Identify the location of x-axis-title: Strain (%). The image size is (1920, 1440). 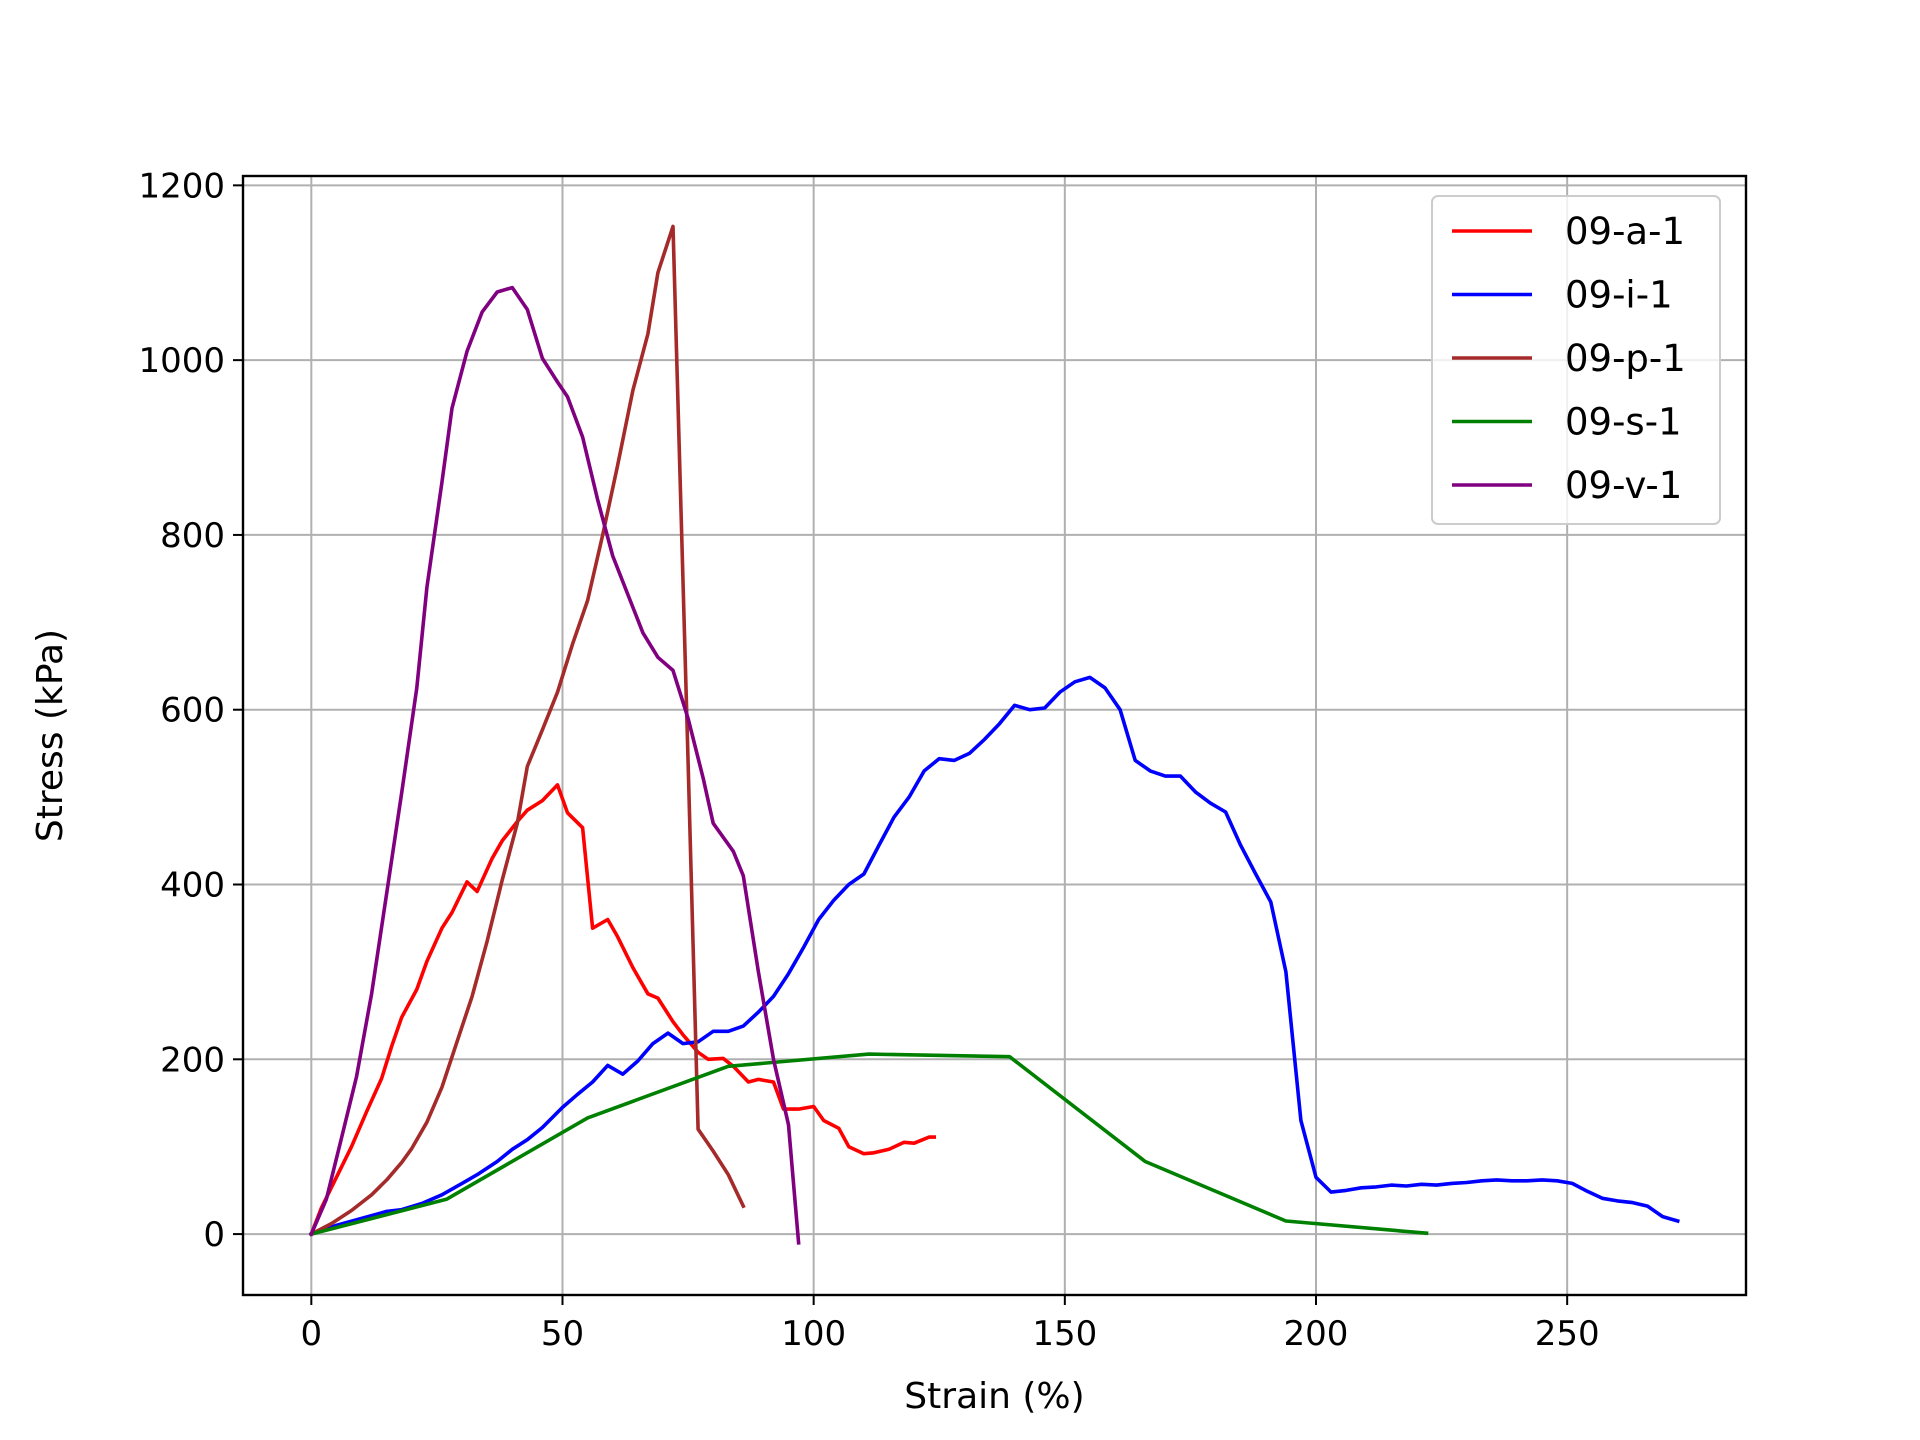
(994, 1396).